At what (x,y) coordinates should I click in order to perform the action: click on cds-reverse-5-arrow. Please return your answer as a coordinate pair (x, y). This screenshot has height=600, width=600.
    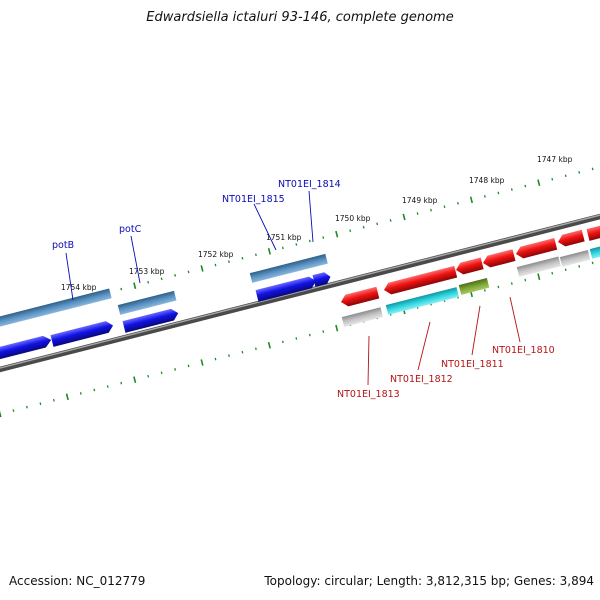
    Looking at the image, I should click on (536, 249).